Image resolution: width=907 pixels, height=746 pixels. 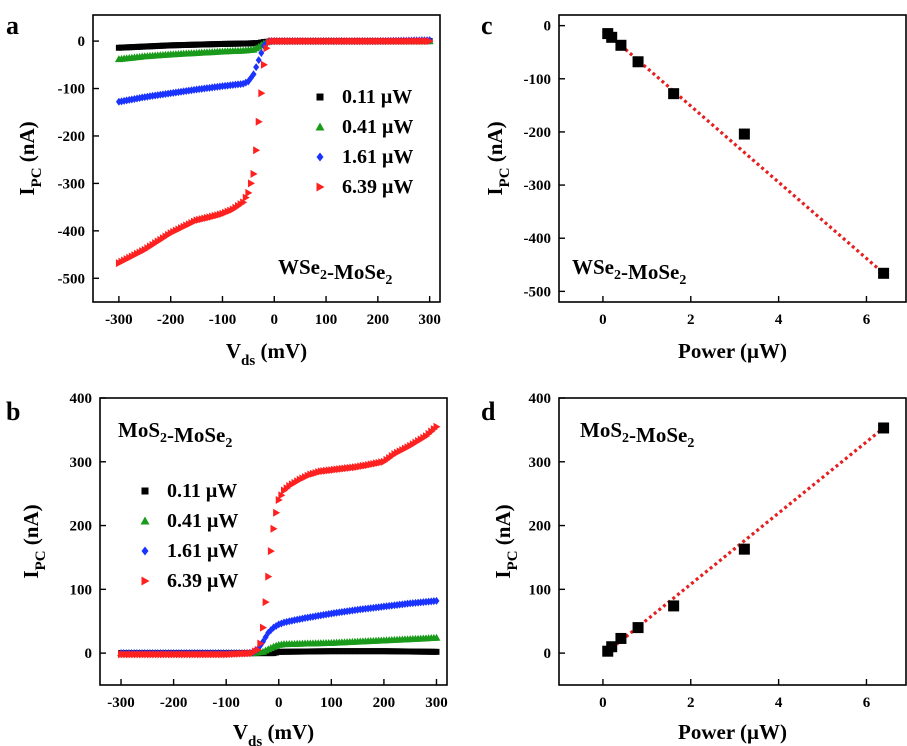 I want to click on x-tick-label: -100, so click(x=226, y=703).